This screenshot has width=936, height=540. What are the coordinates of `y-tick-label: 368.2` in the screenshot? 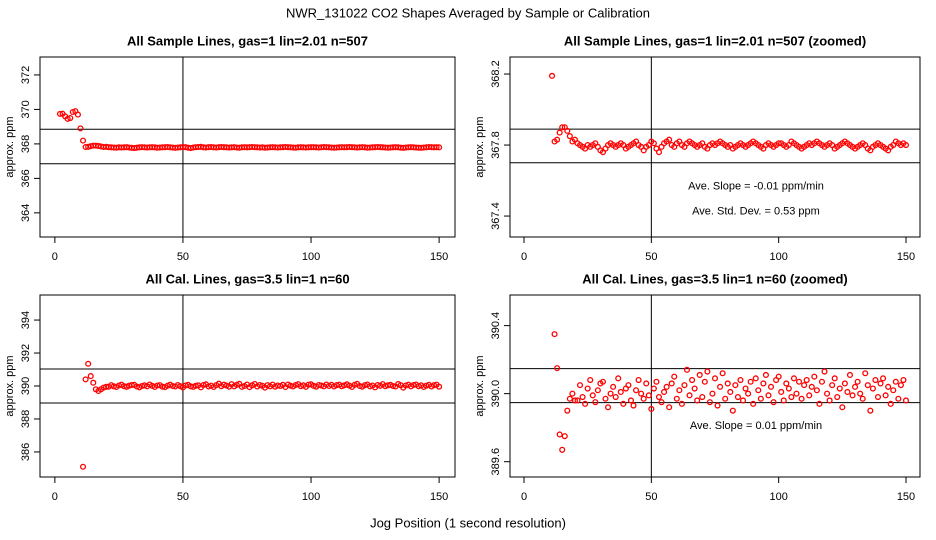 It's located at (496, 74).